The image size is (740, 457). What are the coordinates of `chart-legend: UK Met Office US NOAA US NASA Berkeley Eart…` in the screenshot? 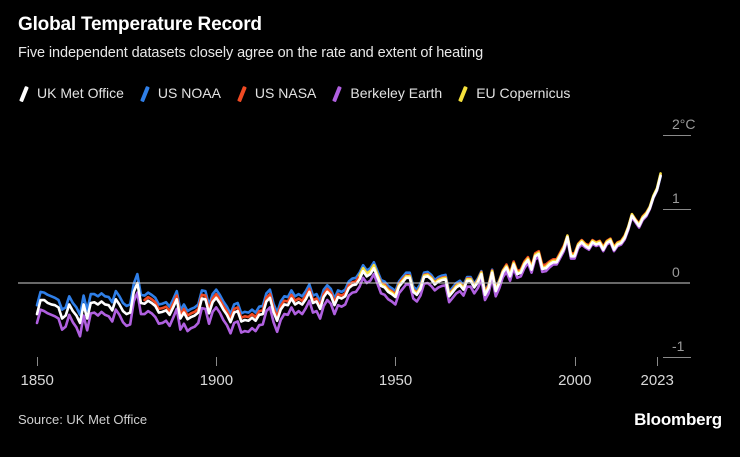 It's located at (301, 93).